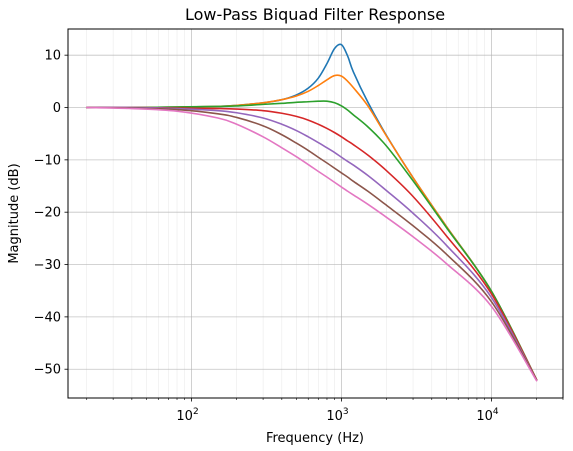 The image size is (573, 451). What do you see at coordinates (47, 370) in the screenshot?
I see `y-tick-label: −50` at bounding box center [47, 370].